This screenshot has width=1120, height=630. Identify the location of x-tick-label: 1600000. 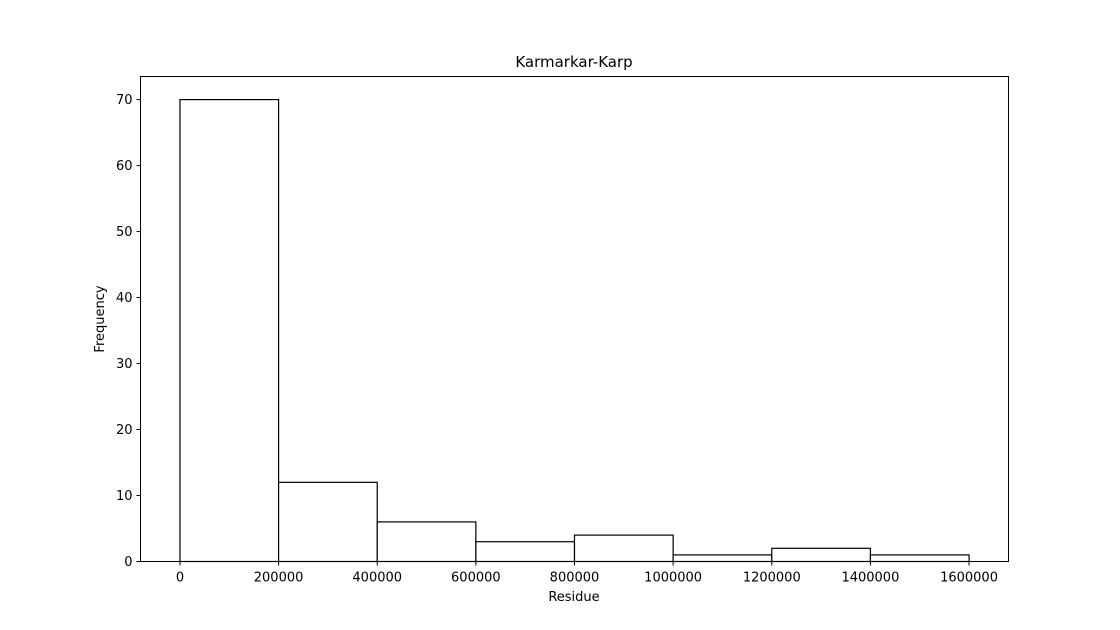
(969, 578).